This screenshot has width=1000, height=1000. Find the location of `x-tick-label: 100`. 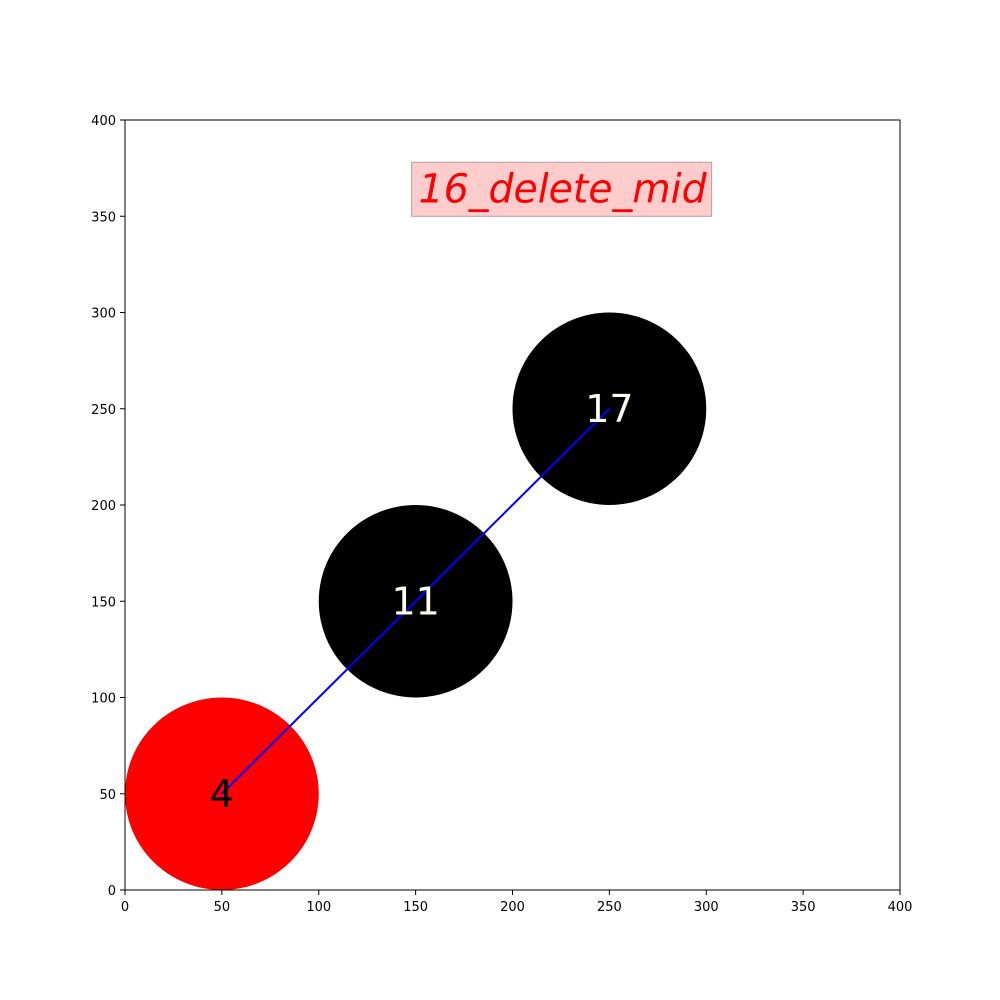

x-tick-label: 100 is located at coordinates (318, 907).